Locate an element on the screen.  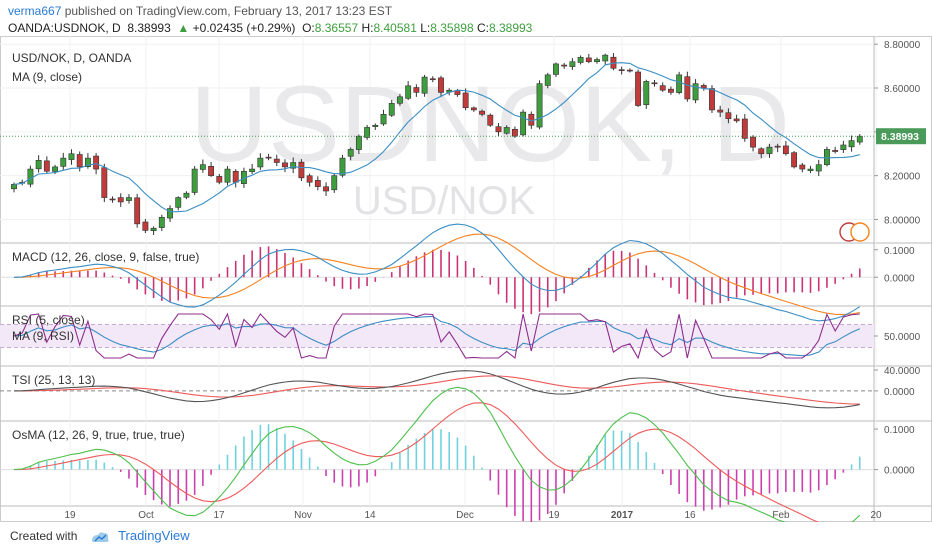
author-link: verma667 is located at coordinates (35, 11).